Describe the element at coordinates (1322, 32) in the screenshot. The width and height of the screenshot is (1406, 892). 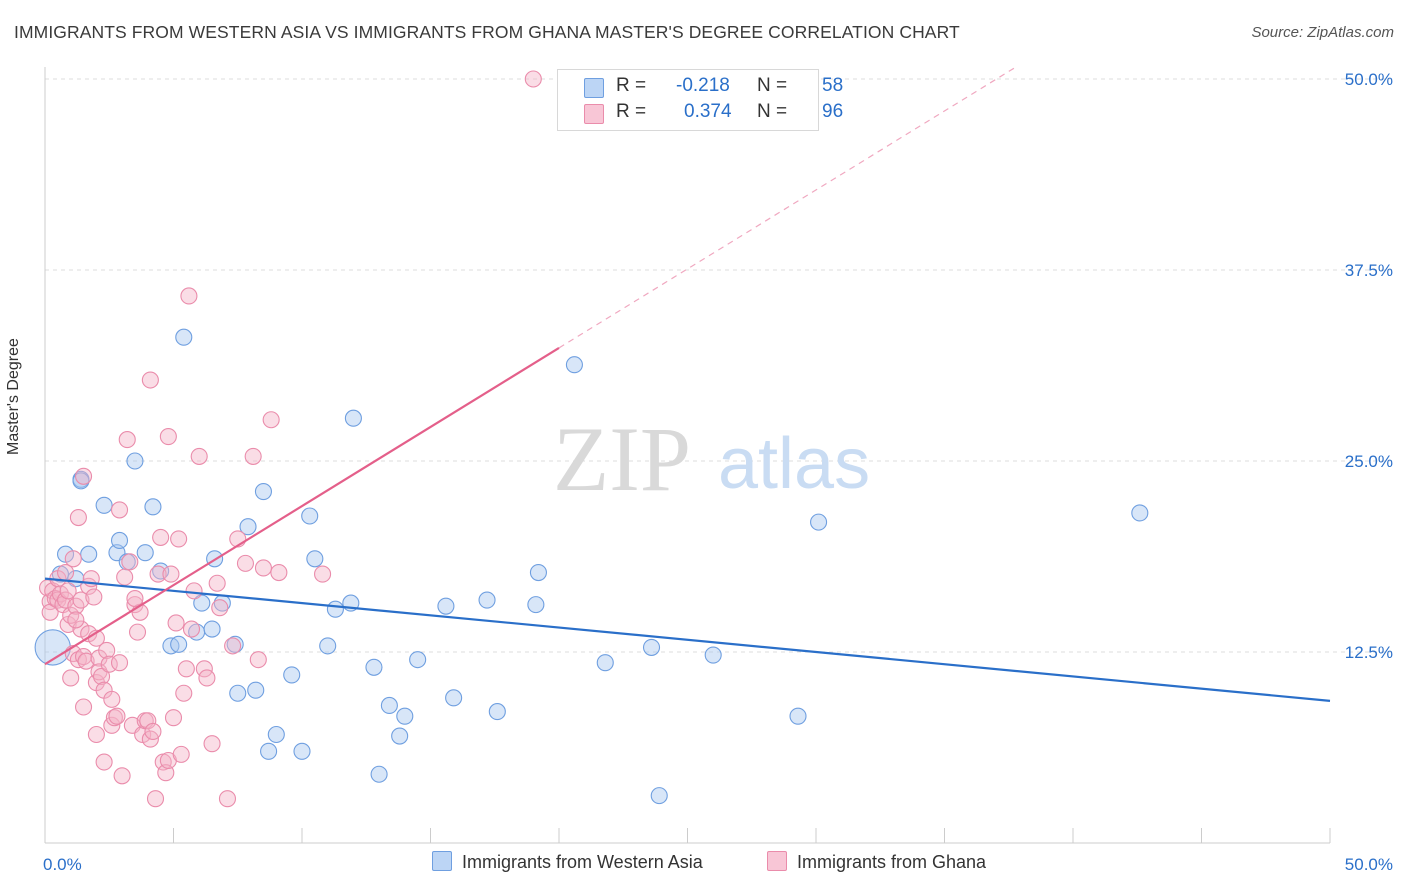
I see `source-label: Source: ZipAtlas.com` at that location.